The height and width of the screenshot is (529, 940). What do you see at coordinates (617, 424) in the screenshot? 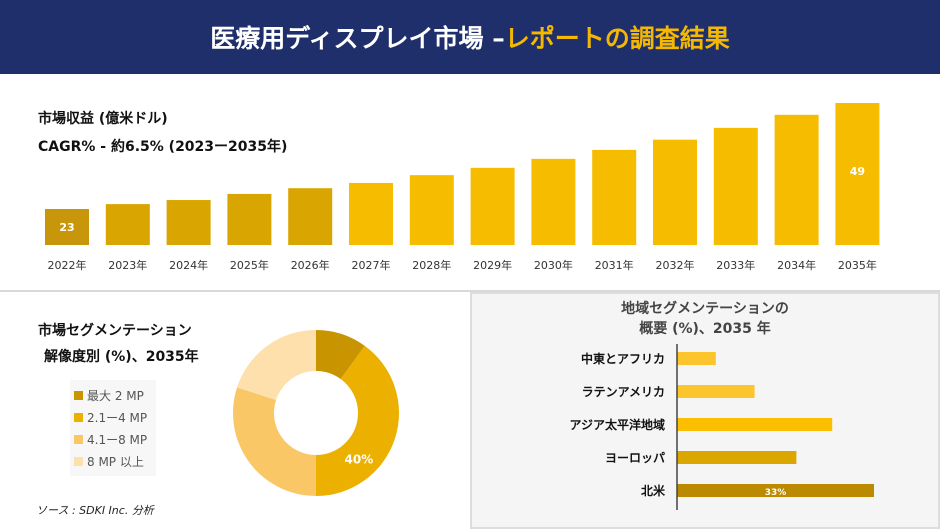
I see `region-label: アジア太平洋地域` at bounding box center [617, 424].